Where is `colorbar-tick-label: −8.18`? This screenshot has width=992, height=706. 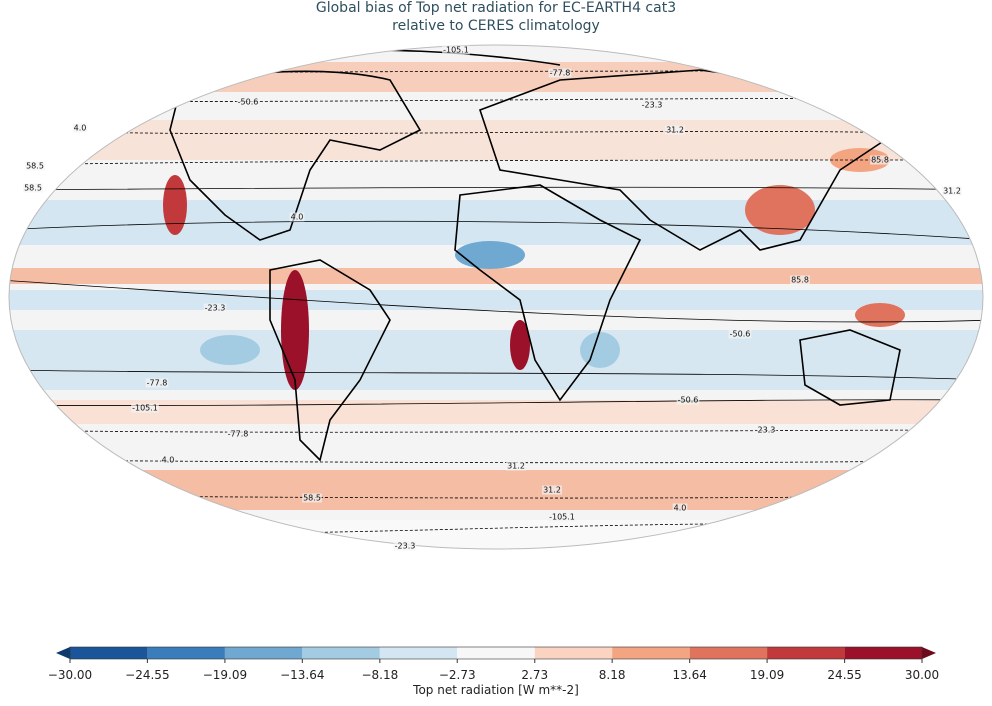
colorbar-tick-label: −8.18 is located at coordinates (379, 675).